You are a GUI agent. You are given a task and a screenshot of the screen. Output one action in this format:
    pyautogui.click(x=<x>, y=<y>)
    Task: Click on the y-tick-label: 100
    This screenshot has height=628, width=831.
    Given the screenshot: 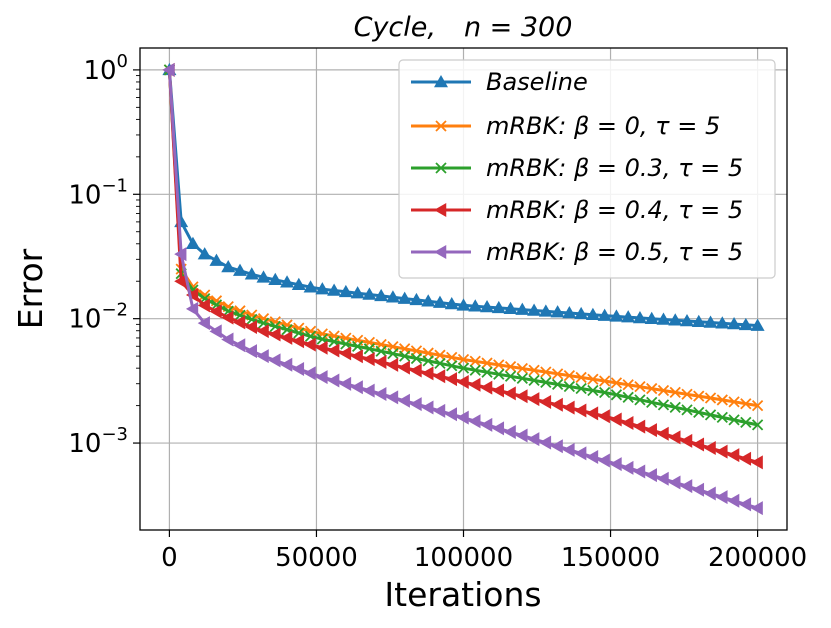 What is the action you would take?
    pyautogui.click(x=105, y=68)
    